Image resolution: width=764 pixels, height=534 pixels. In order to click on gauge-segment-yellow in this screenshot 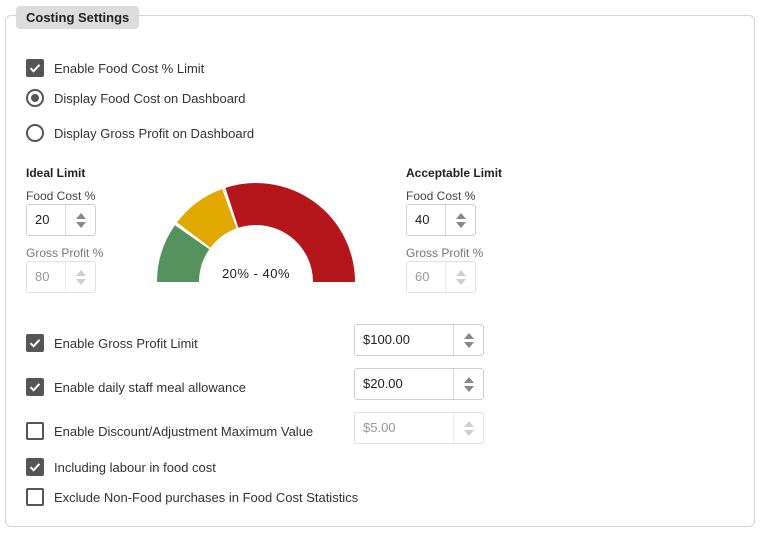, I will do `click(207, 218)`.